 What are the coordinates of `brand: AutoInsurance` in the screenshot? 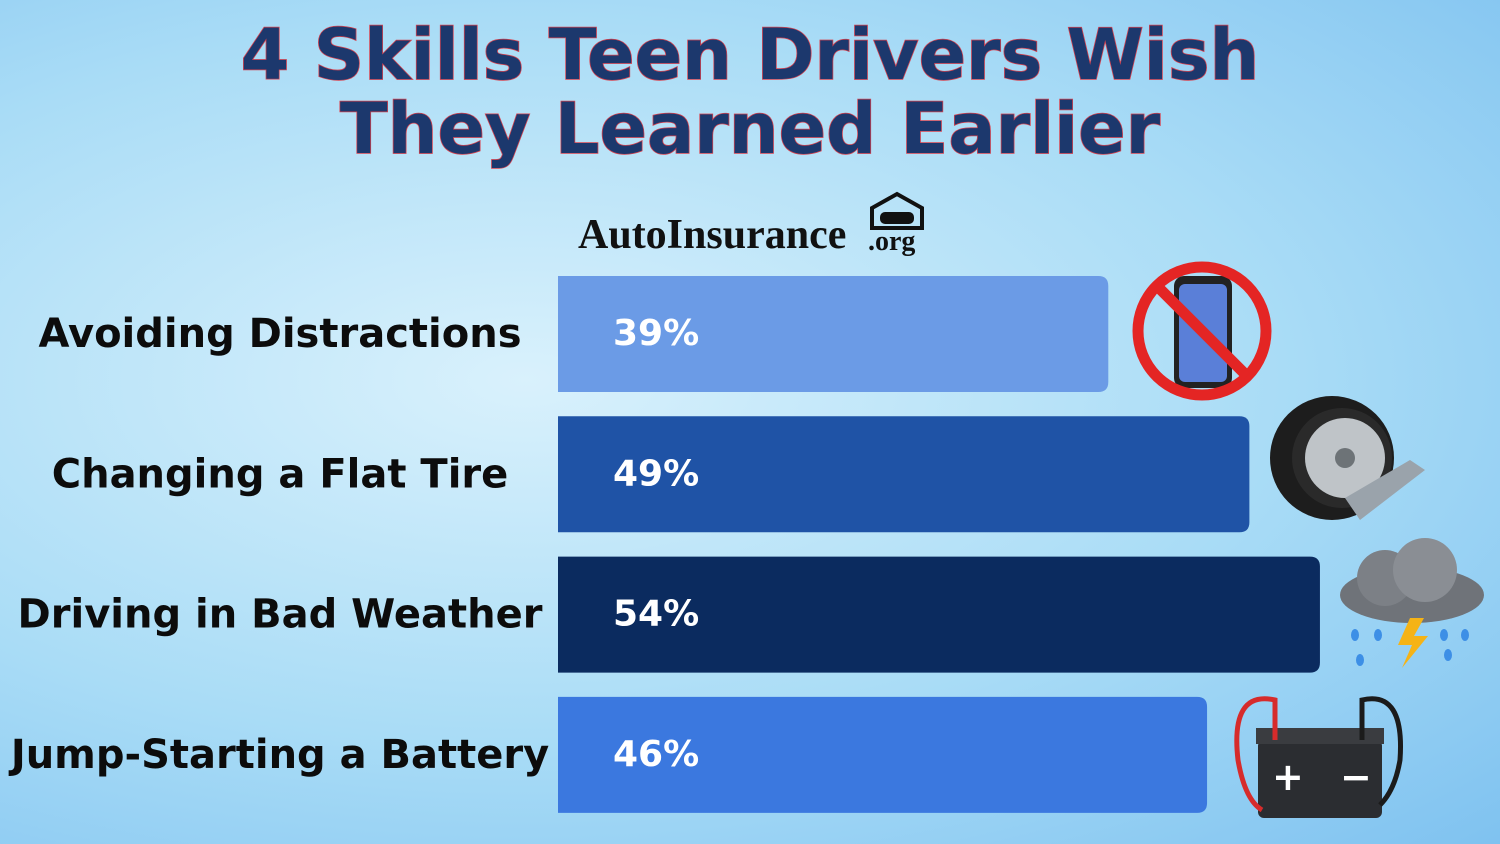 It's located at (712, 235).